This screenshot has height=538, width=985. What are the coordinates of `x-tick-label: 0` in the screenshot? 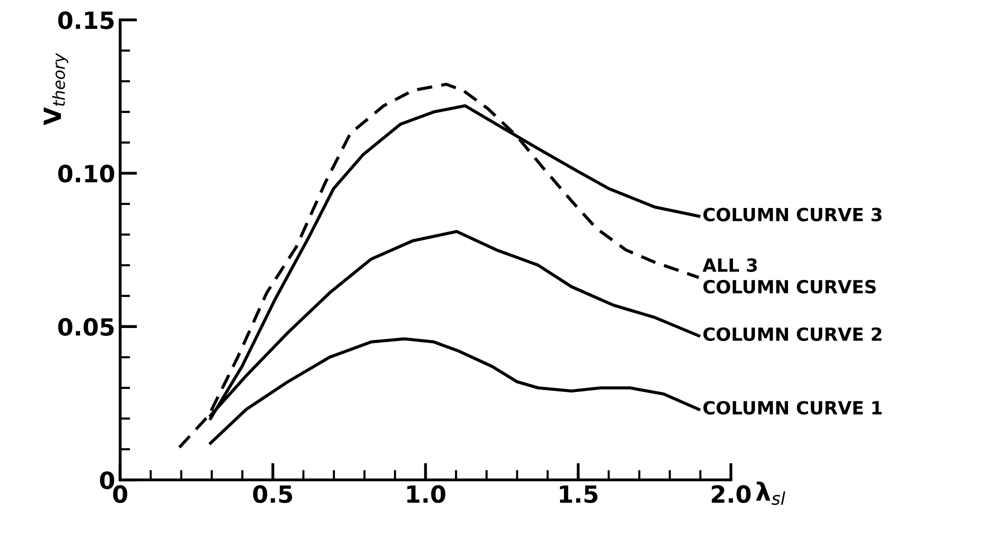 It's located at (120, 494).